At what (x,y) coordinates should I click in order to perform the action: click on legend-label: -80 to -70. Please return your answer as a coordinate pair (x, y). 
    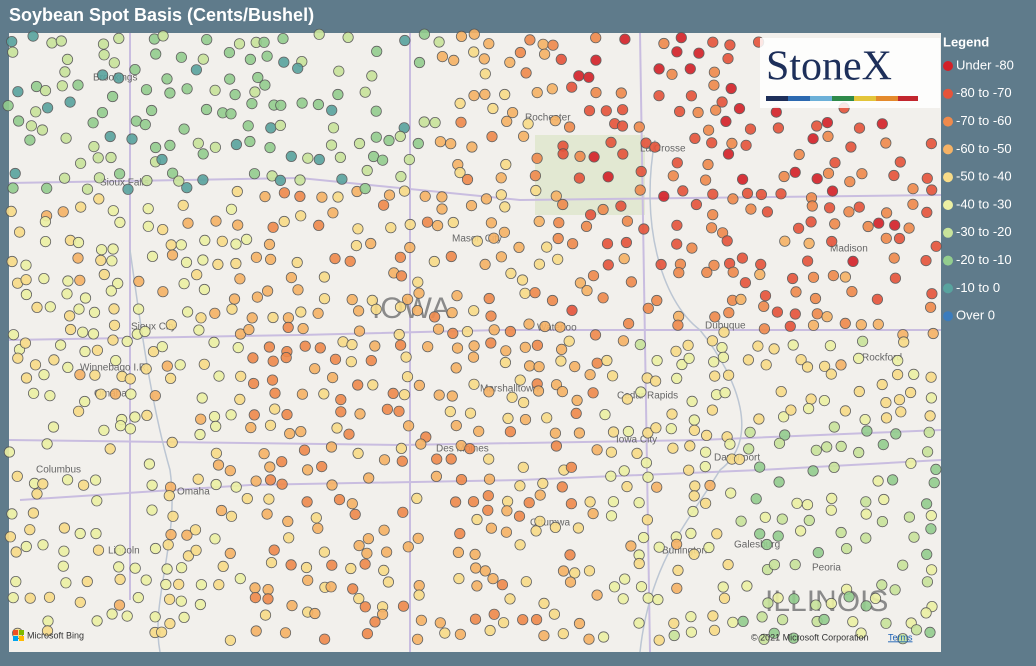
    Looking at the image, I should click on (984, 92).